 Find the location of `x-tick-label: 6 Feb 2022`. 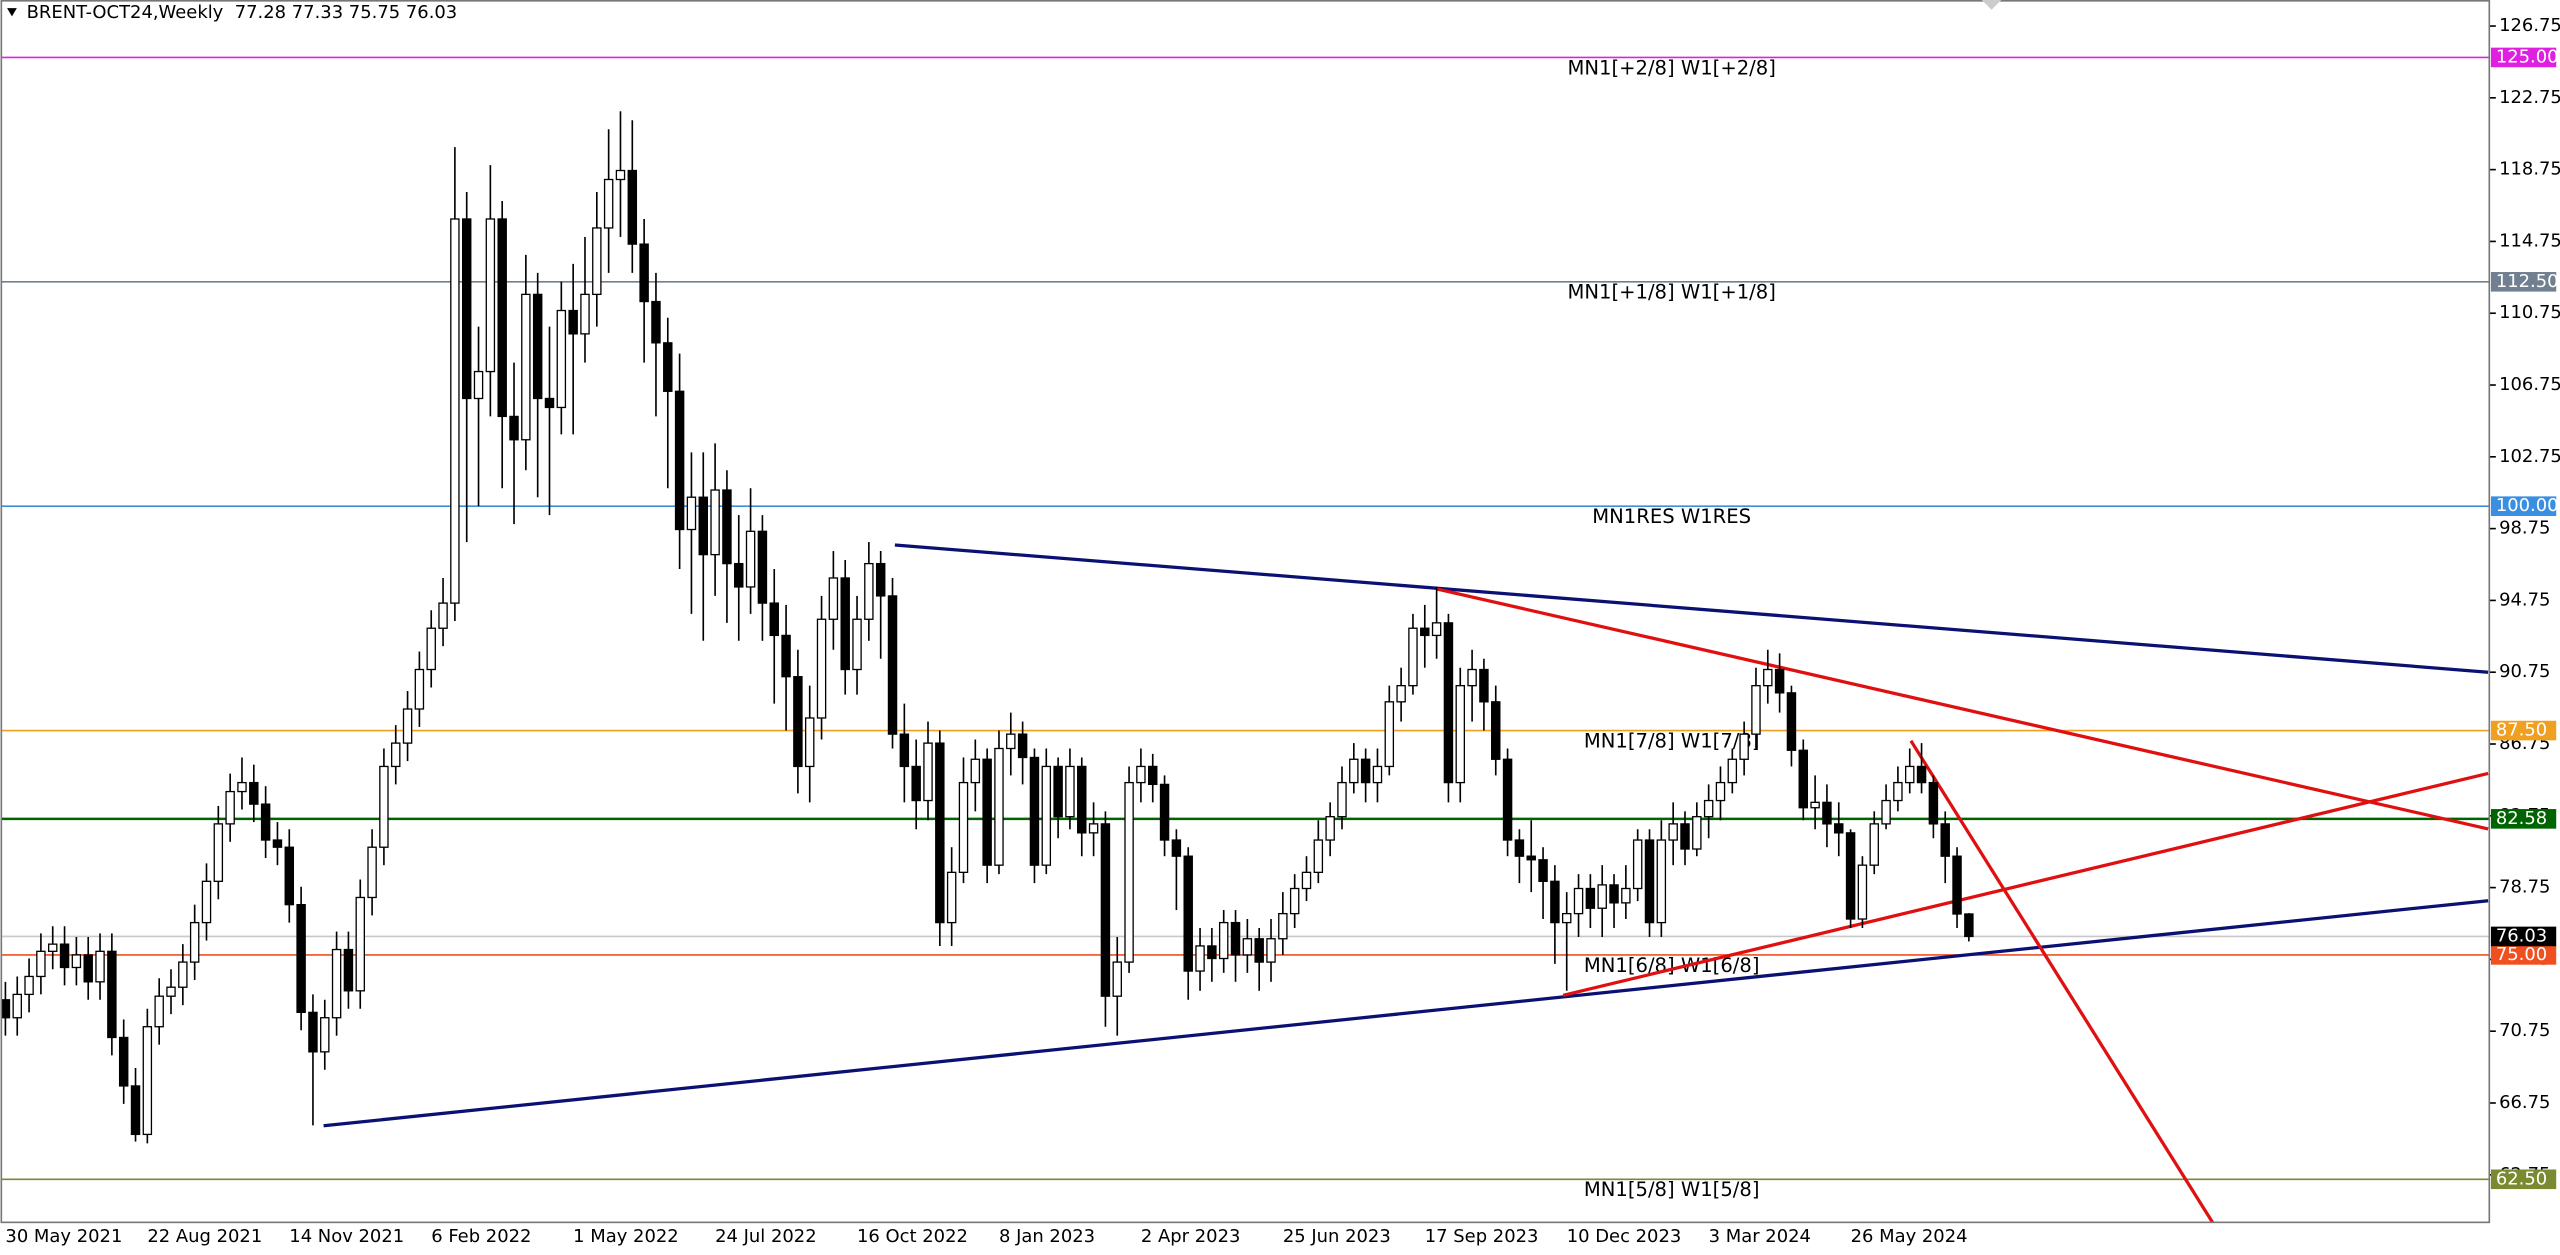

x-tick-label: 6 Feb 2022 is located at coordinates (481, 1236).